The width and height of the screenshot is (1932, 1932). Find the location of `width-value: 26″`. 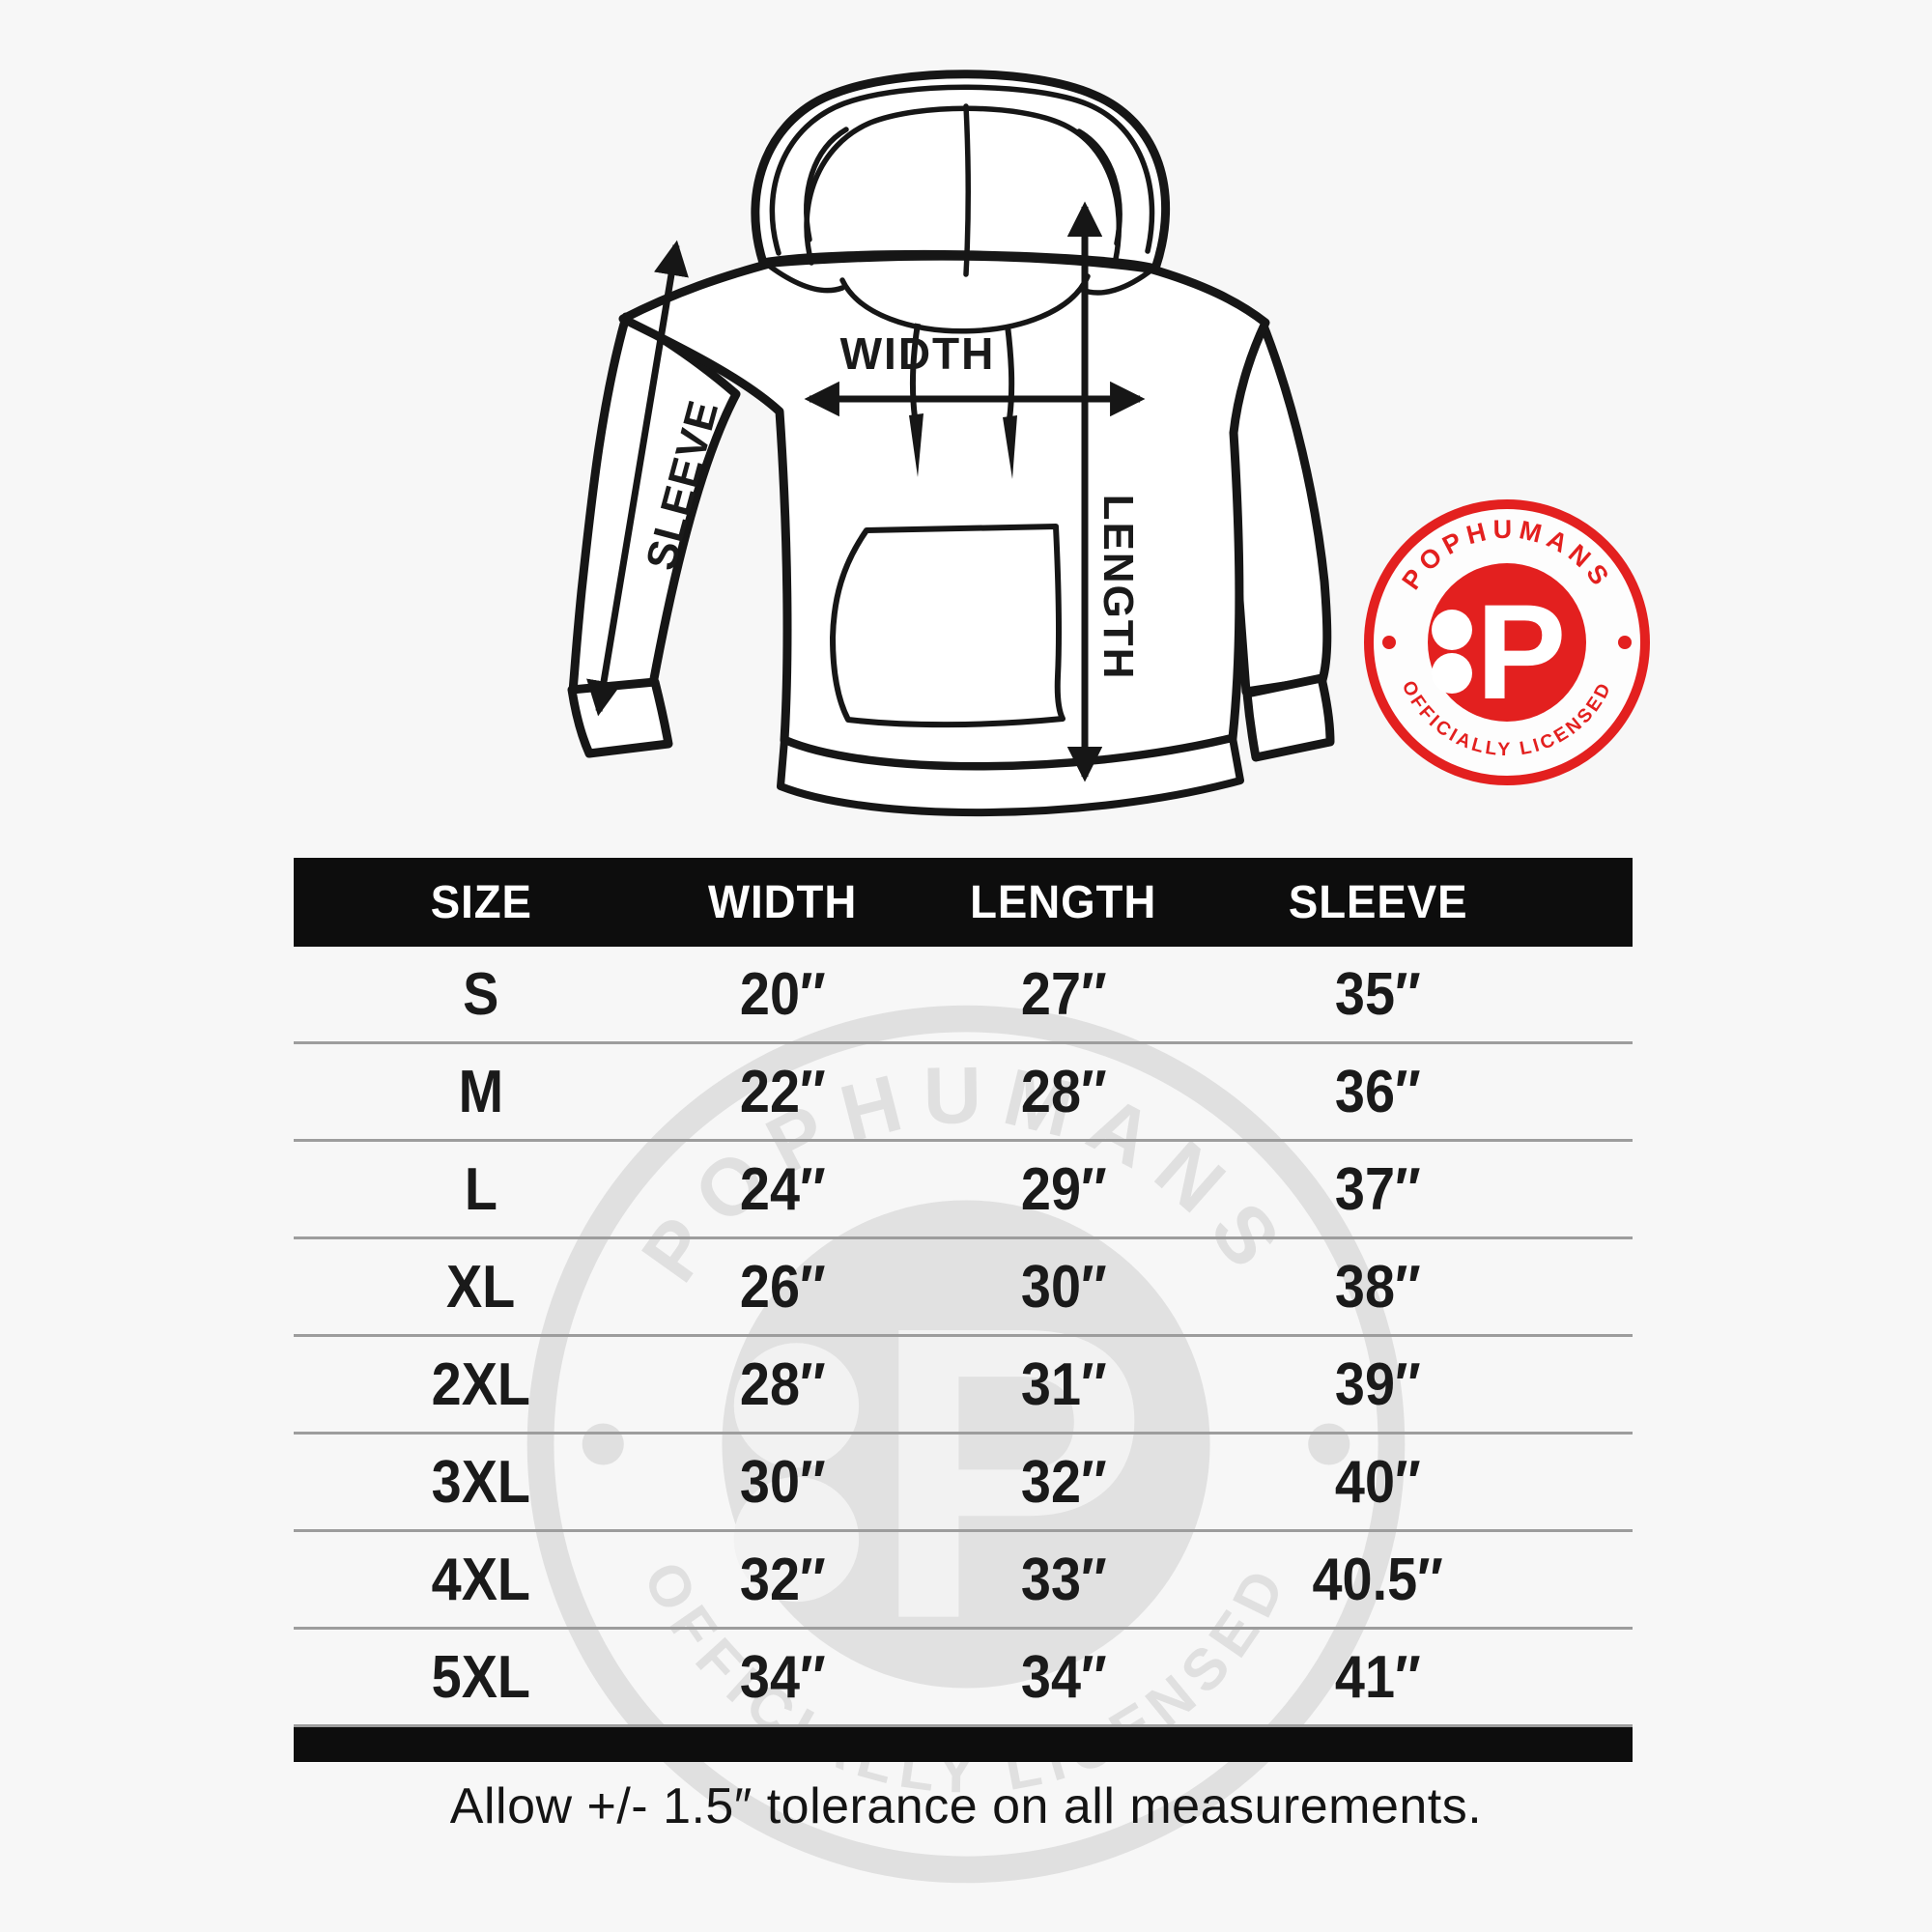

width-value: 26″ is located at coordinates (782, 1287).